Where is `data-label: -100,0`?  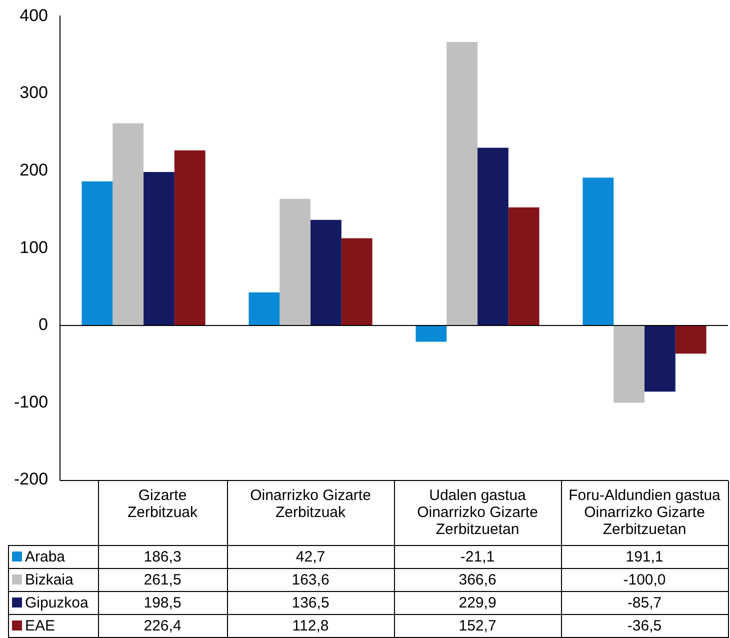 data-label: -100,0 is located at coordinates (644, 580).